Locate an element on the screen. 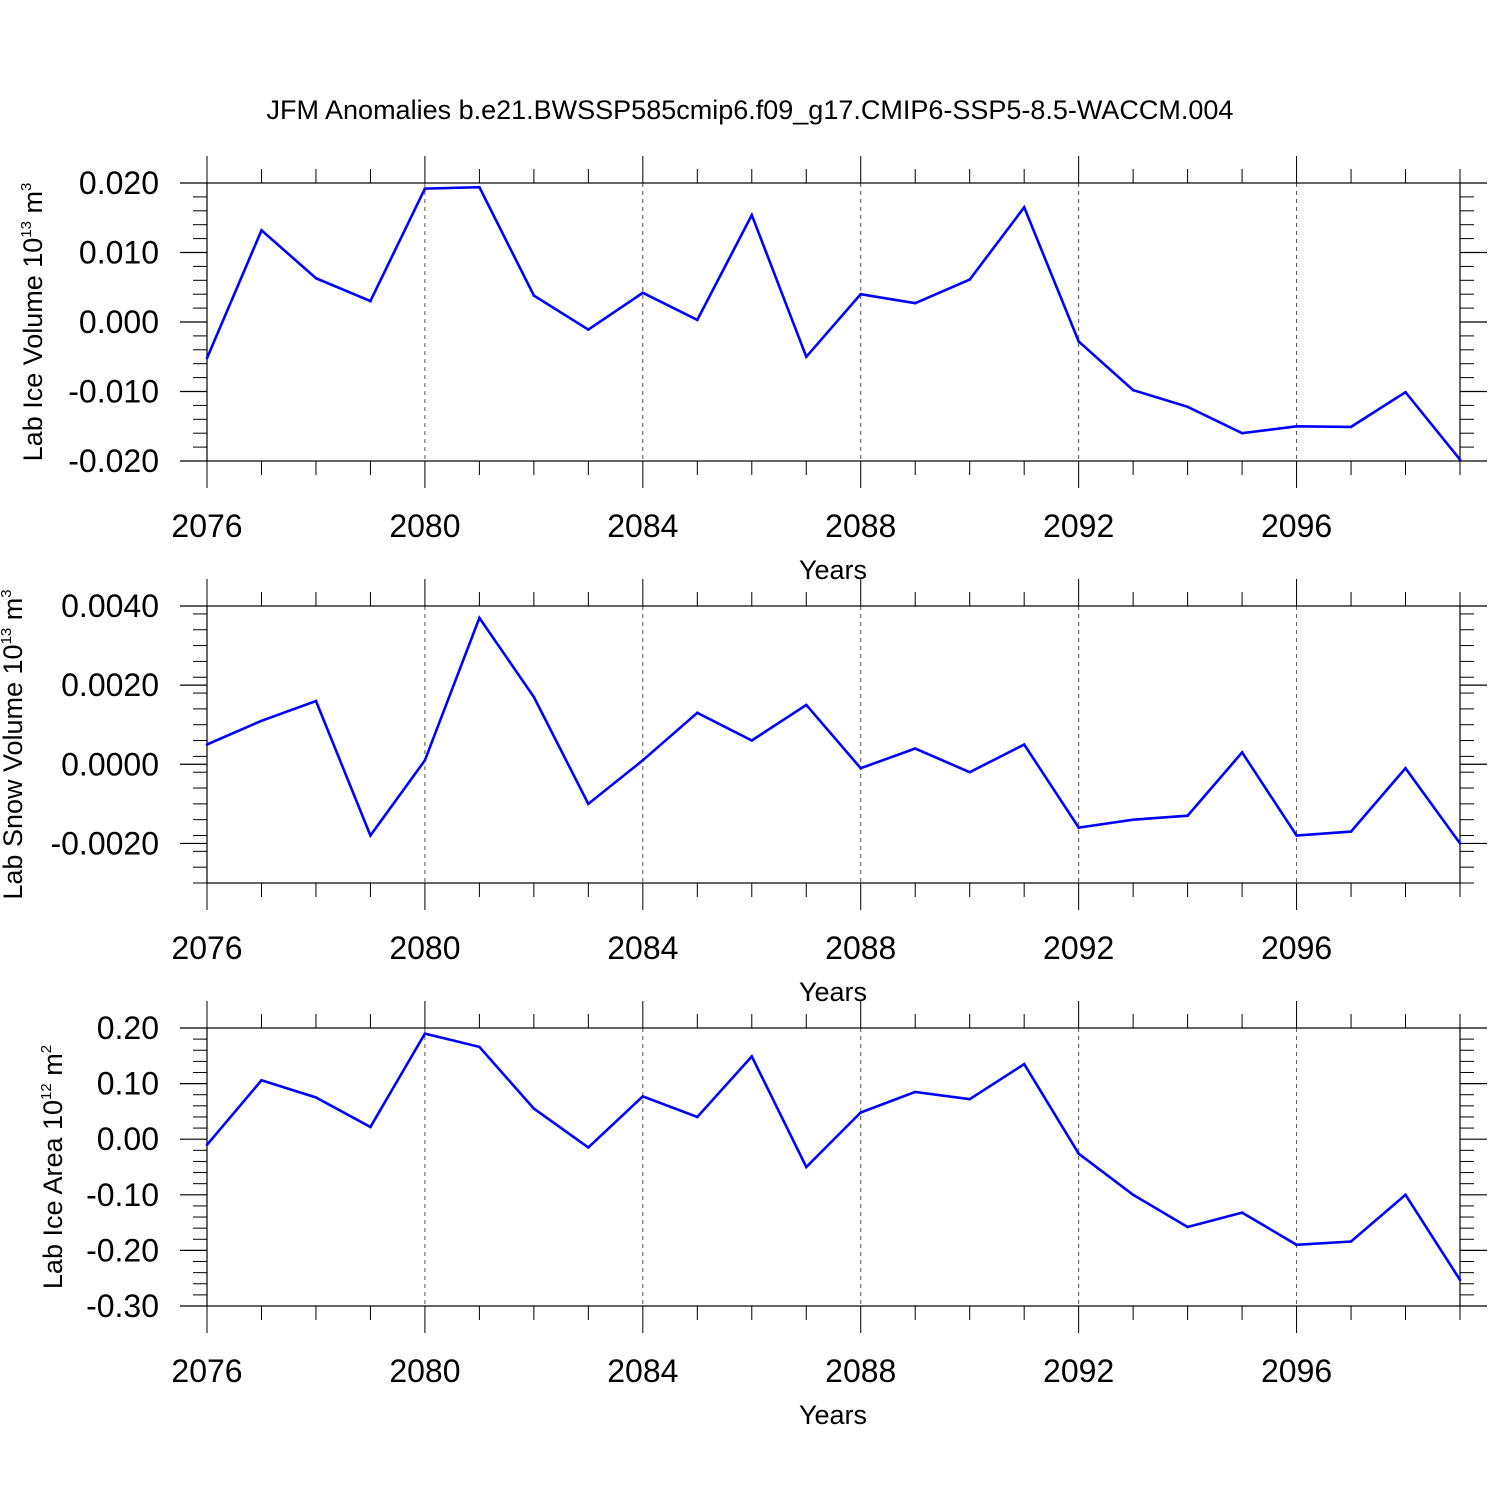 The width and height of the screenshot is (1500, 1500). x-tick-label: 2080 is located at coordinates (424, 526).